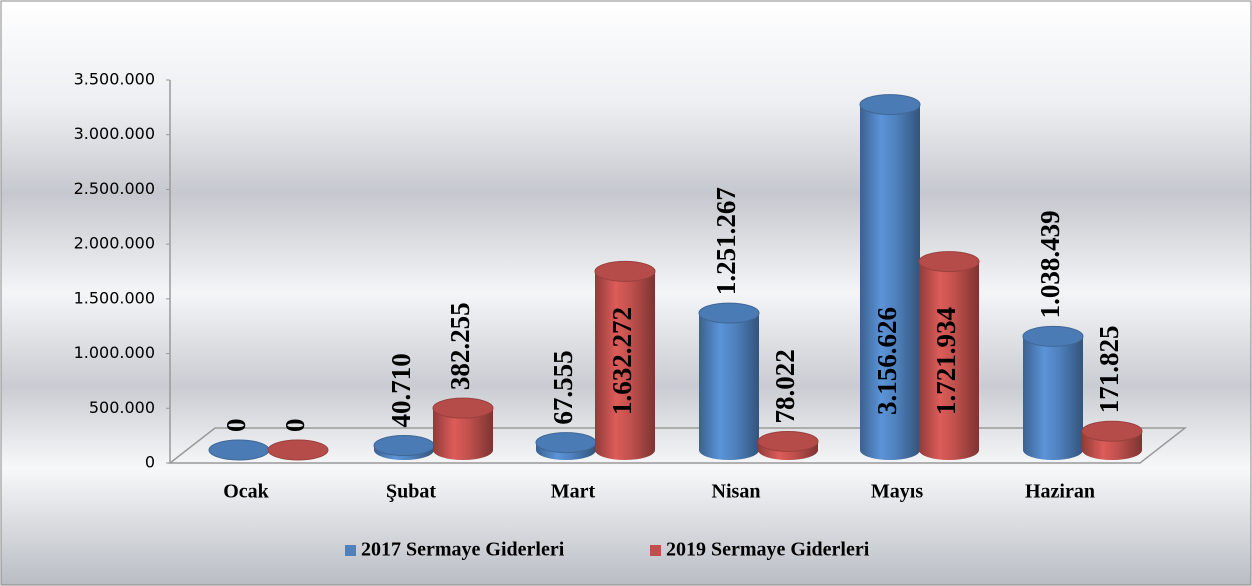 The width and height of the screenshot is (1252, 586). Describe the element at coordinates (150, 462) in the screenshot. I see `y-tick-label: 0` at that location.